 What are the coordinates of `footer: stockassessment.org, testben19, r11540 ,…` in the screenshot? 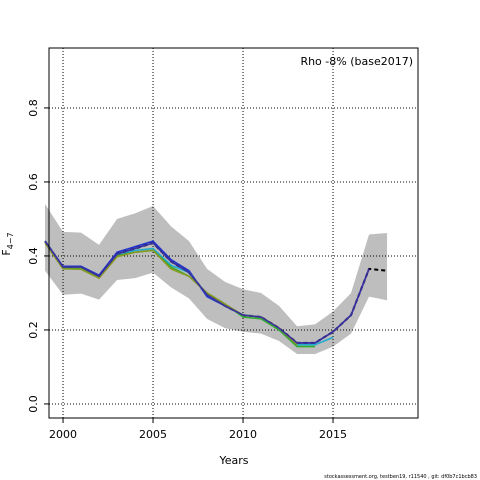 It's located at (400, 477).